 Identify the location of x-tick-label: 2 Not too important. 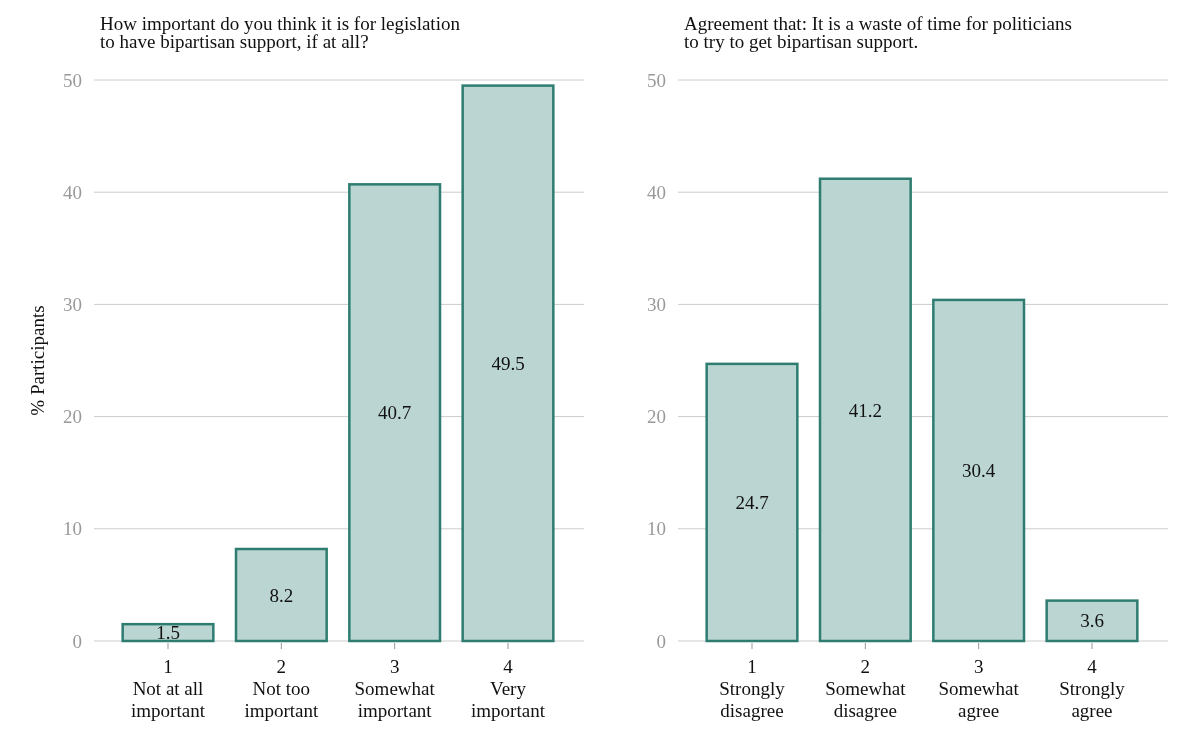
(281, 688).